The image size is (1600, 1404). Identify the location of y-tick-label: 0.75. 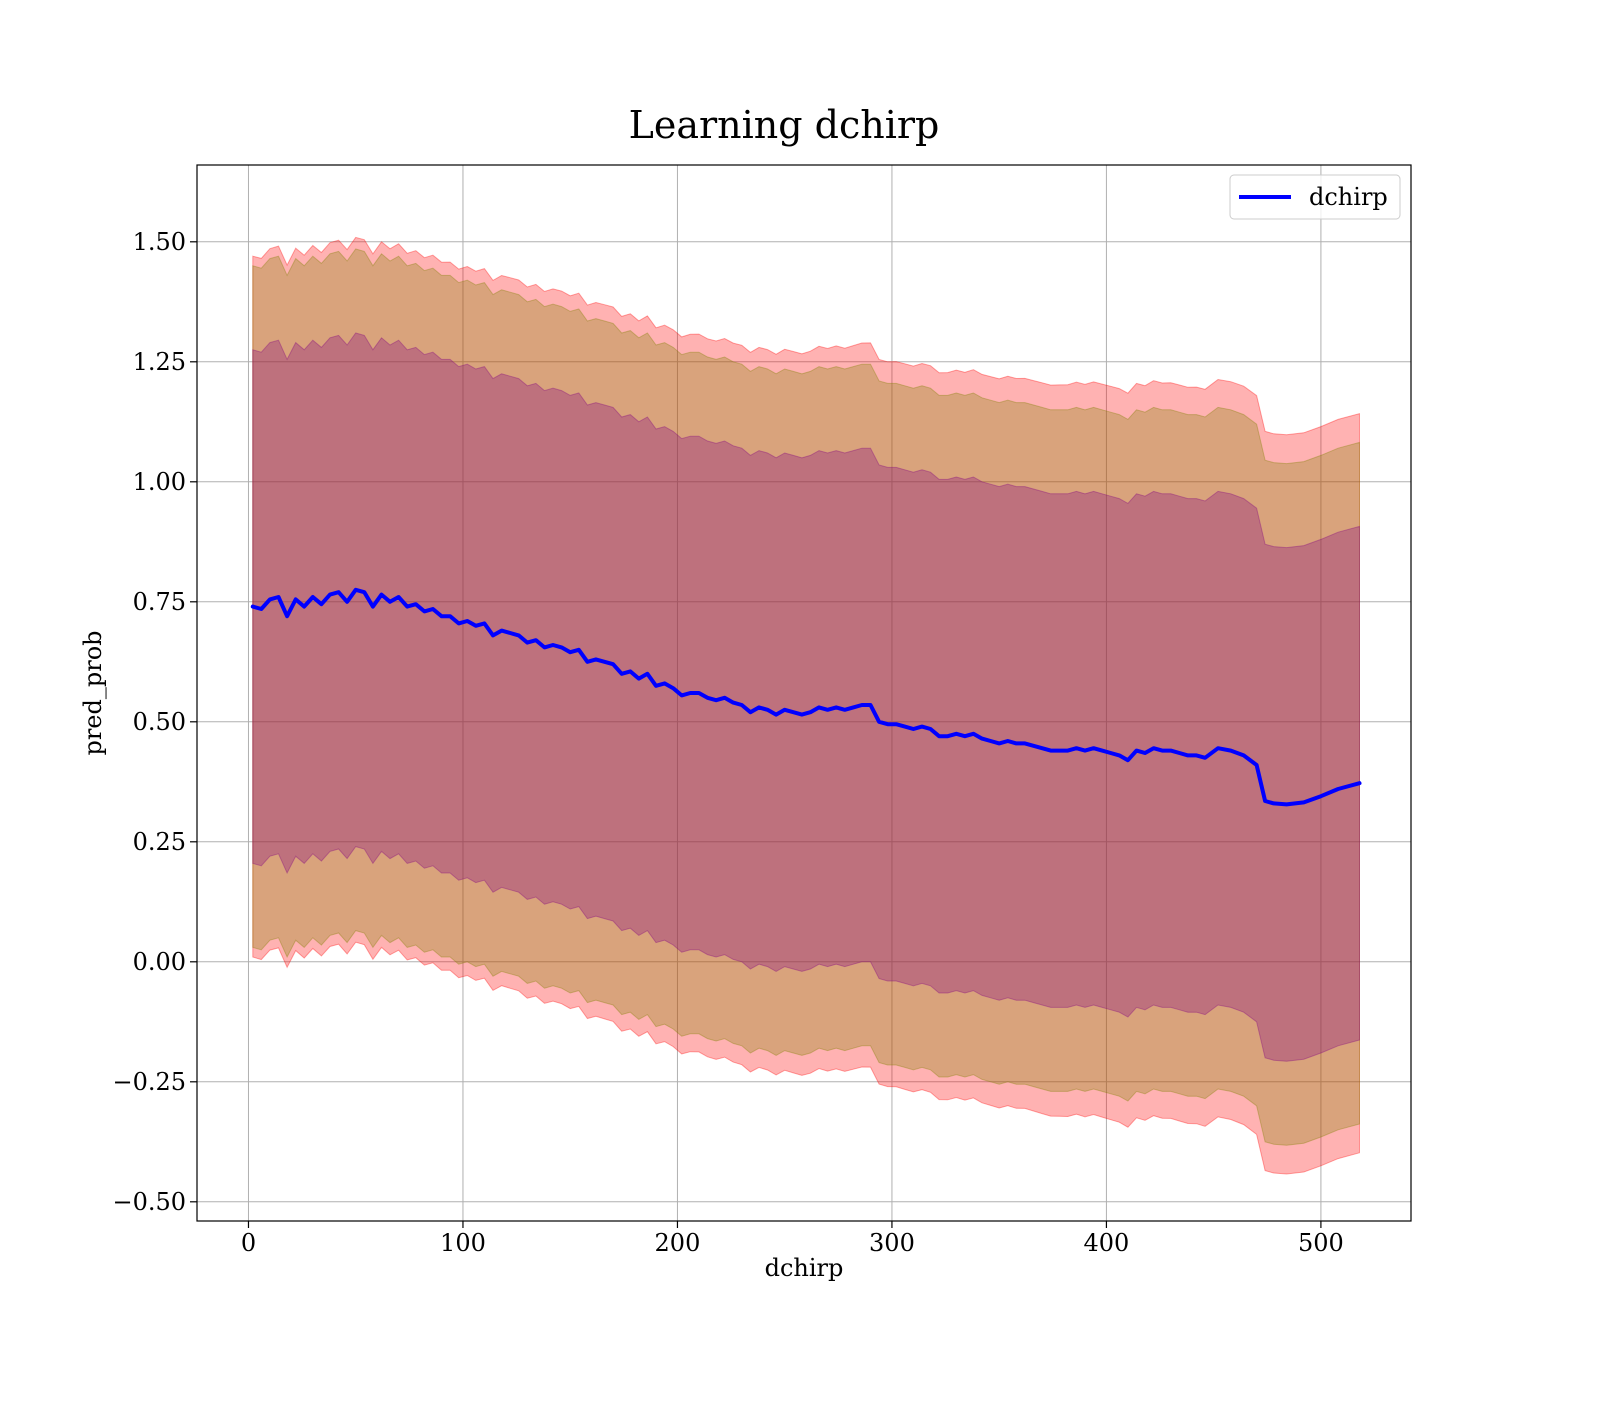
(159, 602).